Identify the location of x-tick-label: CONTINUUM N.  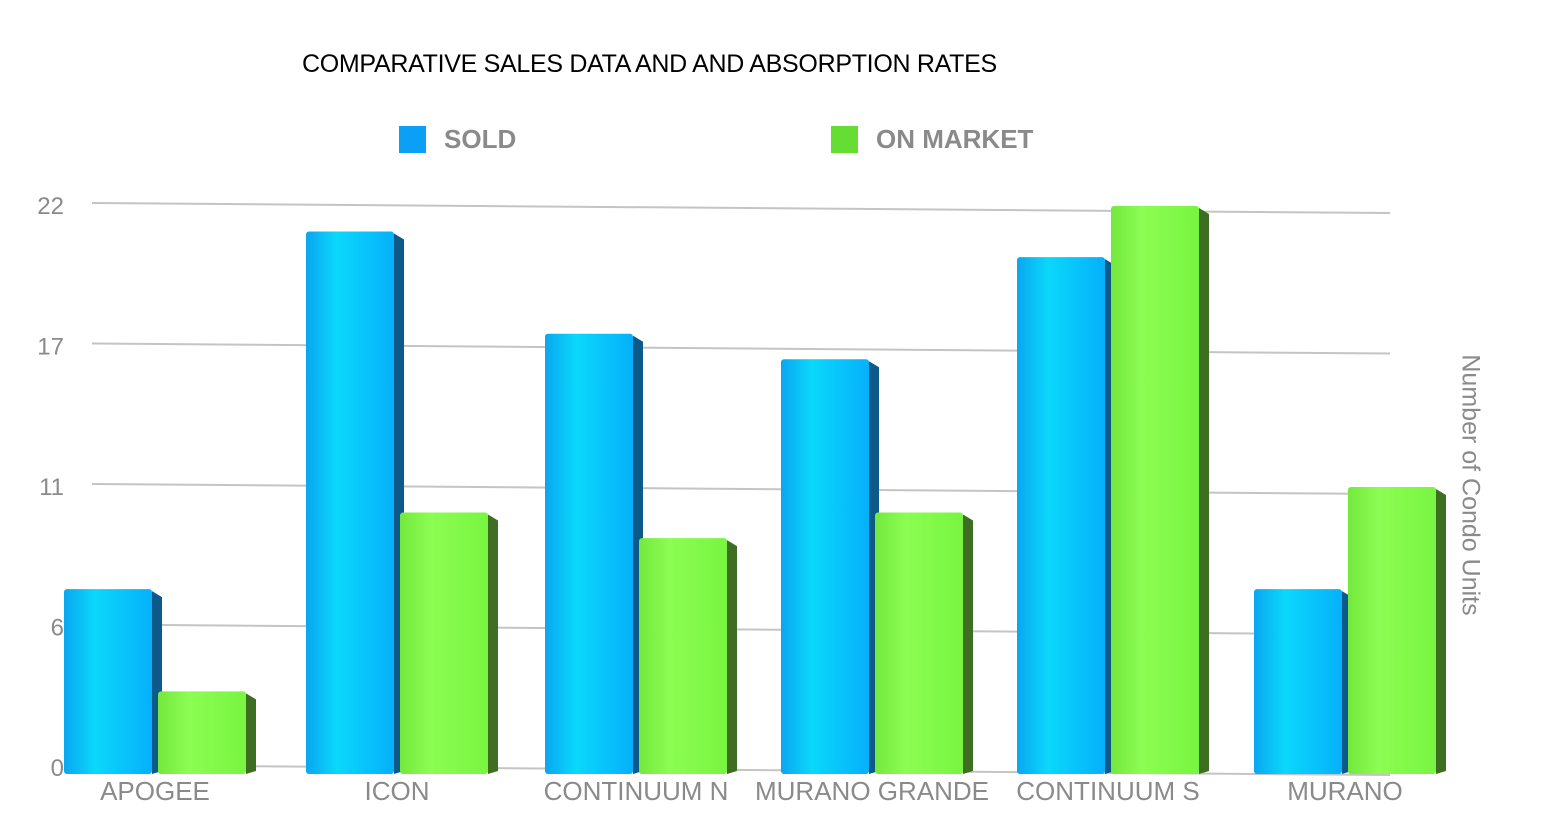
(636, 791).